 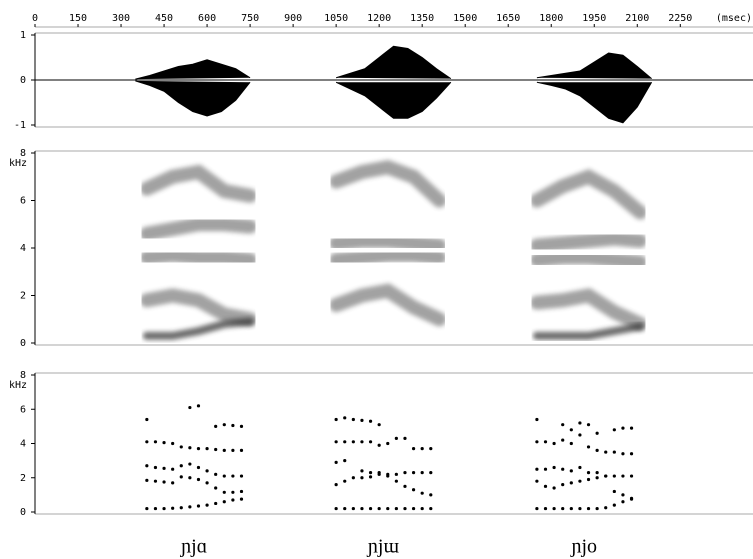 I want to click on y-tick-label: 8, so click(x=23, y=153).